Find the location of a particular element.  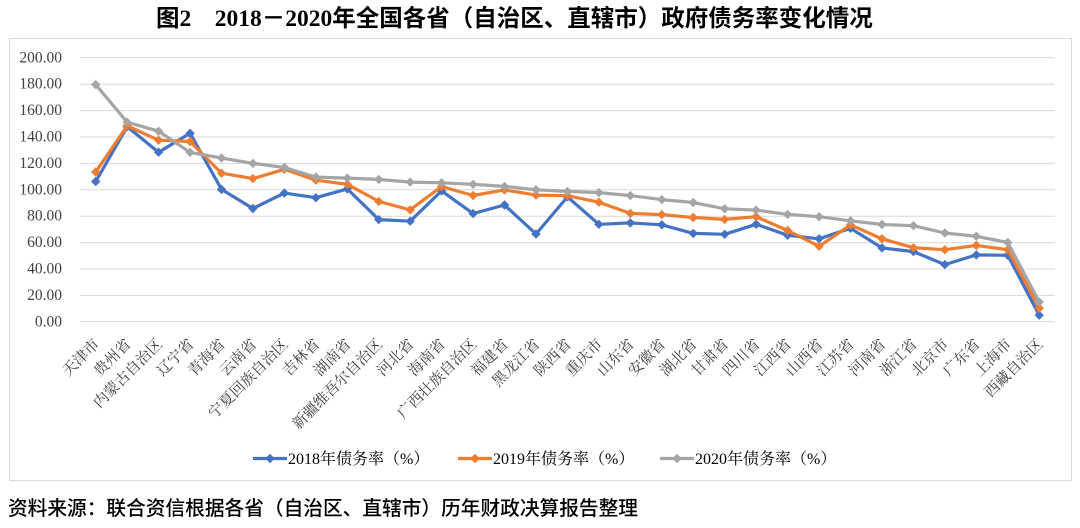

svg-text: 120.00 is located at coordinates (40, 163).